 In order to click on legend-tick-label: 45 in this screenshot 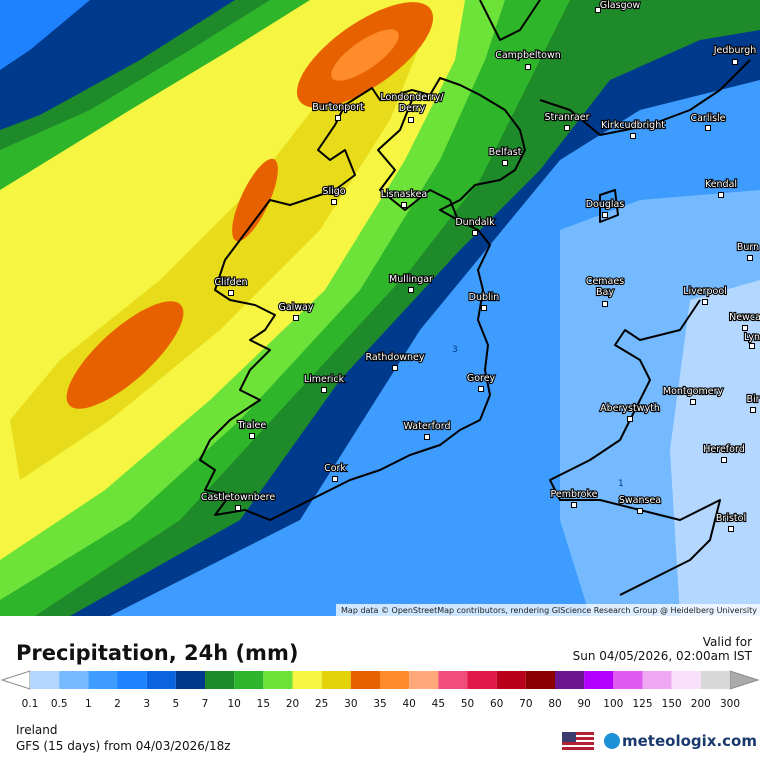, I will do `click(438, 704)`.